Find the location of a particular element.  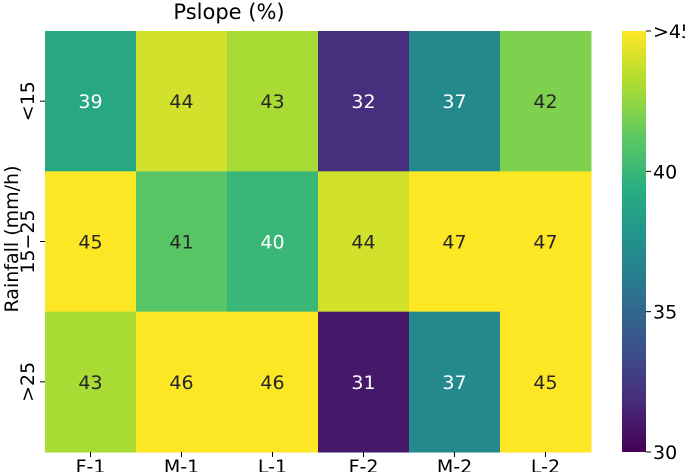

heatmap-cell-label: 40 is located at coordinates (272, 243).